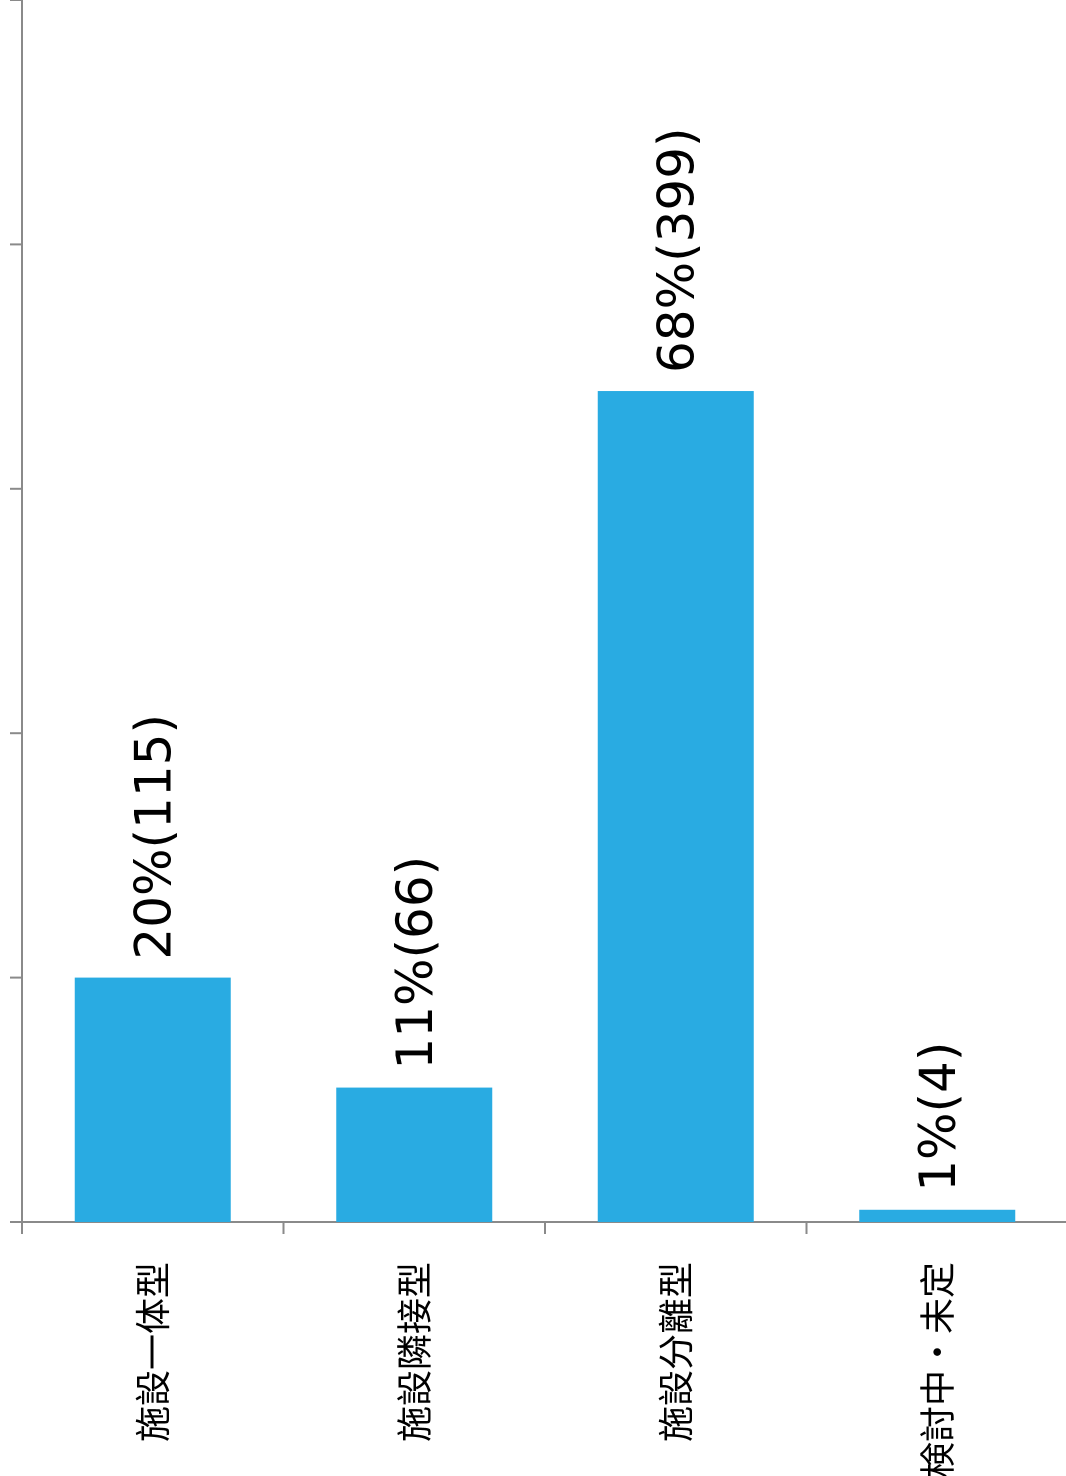 The height and width of the screenshot is (1476, 1066). Describe the element at coordinates (938, 1117) in the screenshot. I see `data-label: 1%(4)` at that location.